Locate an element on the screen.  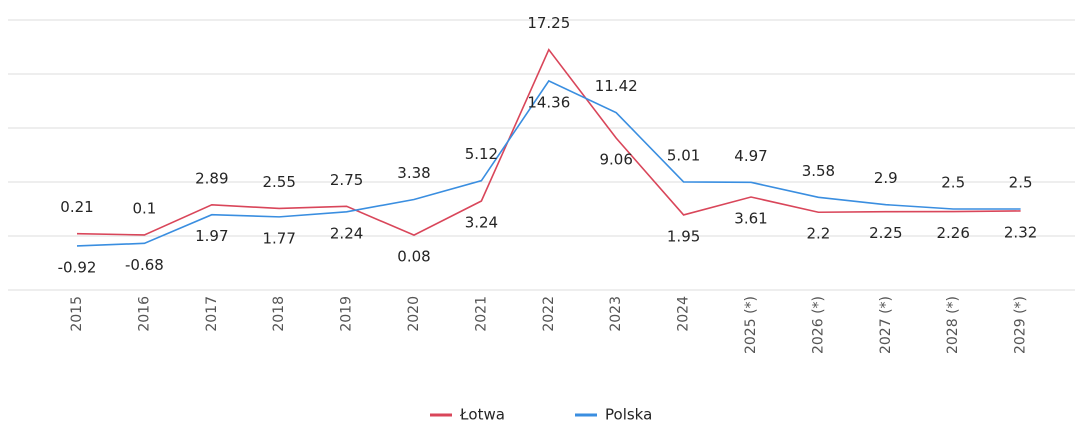
data-label: 2.75 is located at coordinates (346, 180).